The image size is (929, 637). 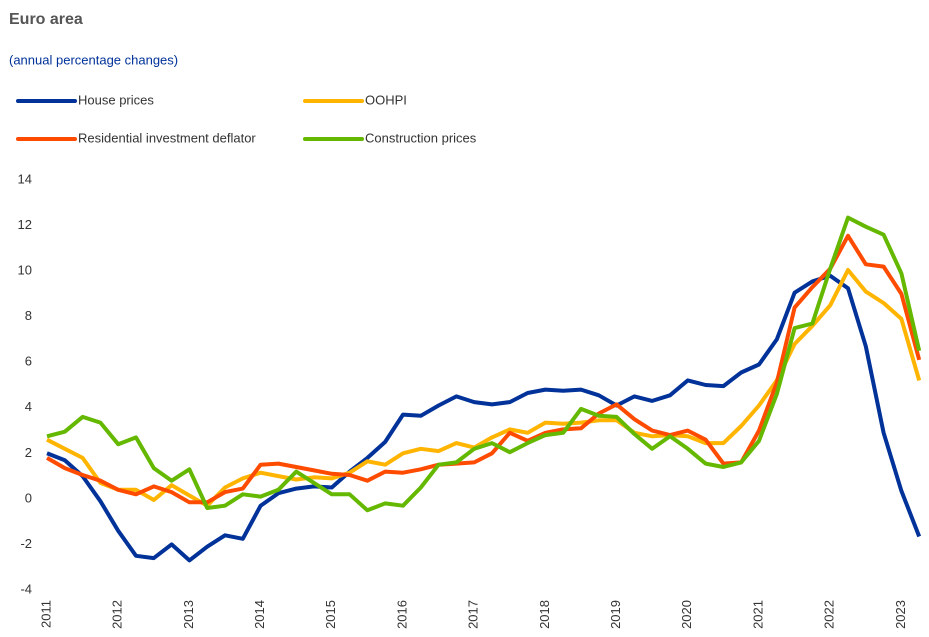 What do you see at coordinates (829, 614) in the screenshot?
I see `x-tick-label: 2022` at bounding box center [829, 614].